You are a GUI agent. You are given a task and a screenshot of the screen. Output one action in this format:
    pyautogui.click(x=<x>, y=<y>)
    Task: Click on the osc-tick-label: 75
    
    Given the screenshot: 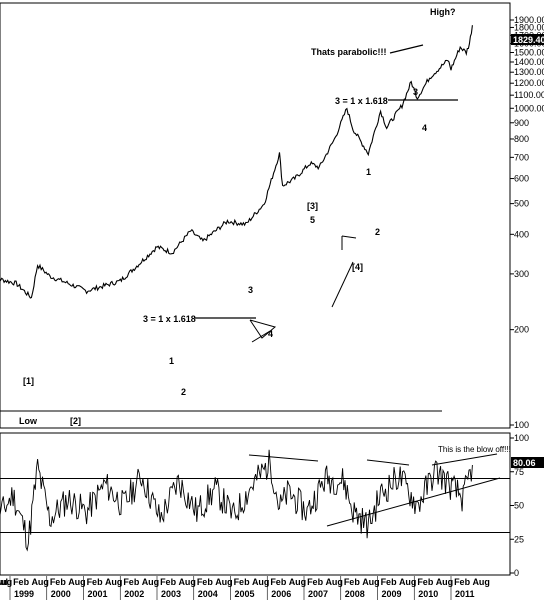 What is the action you would take?
    pyautogui.click(x=519, y=472)
    